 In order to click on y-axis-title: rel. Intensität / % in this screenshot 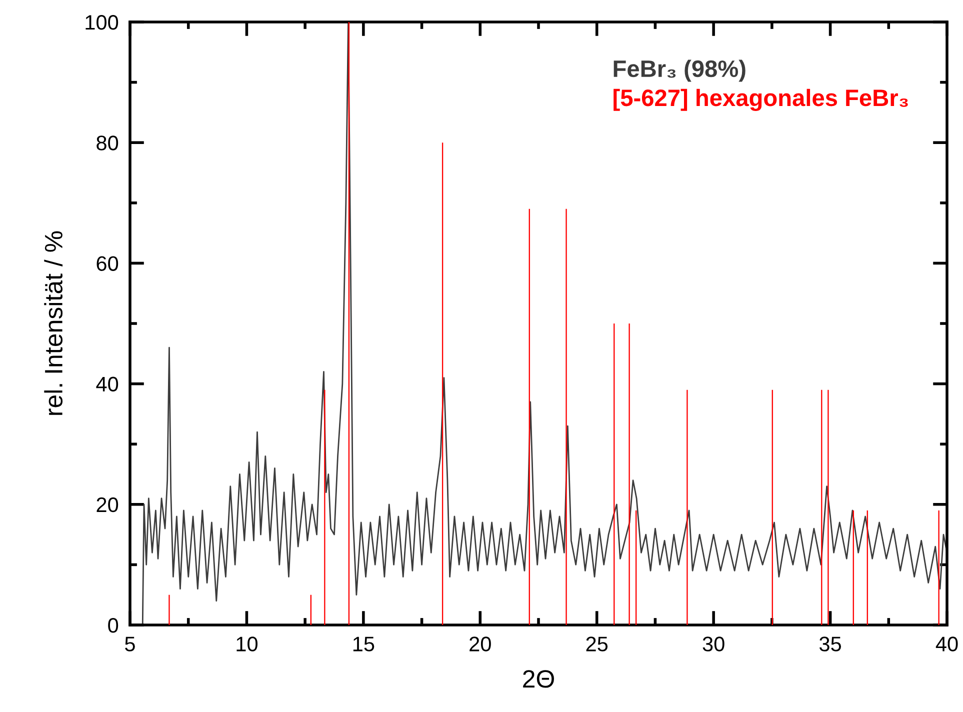, I will do `click(53, 323)`.